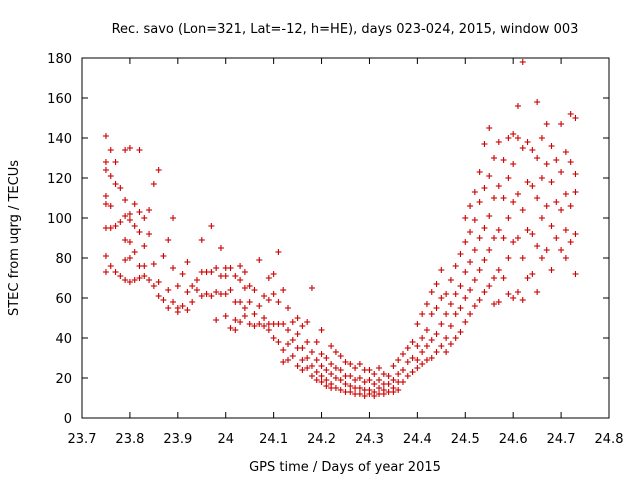 The height and width of the screenshot is (480, 640). What do you see at coordinates (225, 439) in the screenshot?
I see `x-tick-label: 24` at bounding box center [225, 439].